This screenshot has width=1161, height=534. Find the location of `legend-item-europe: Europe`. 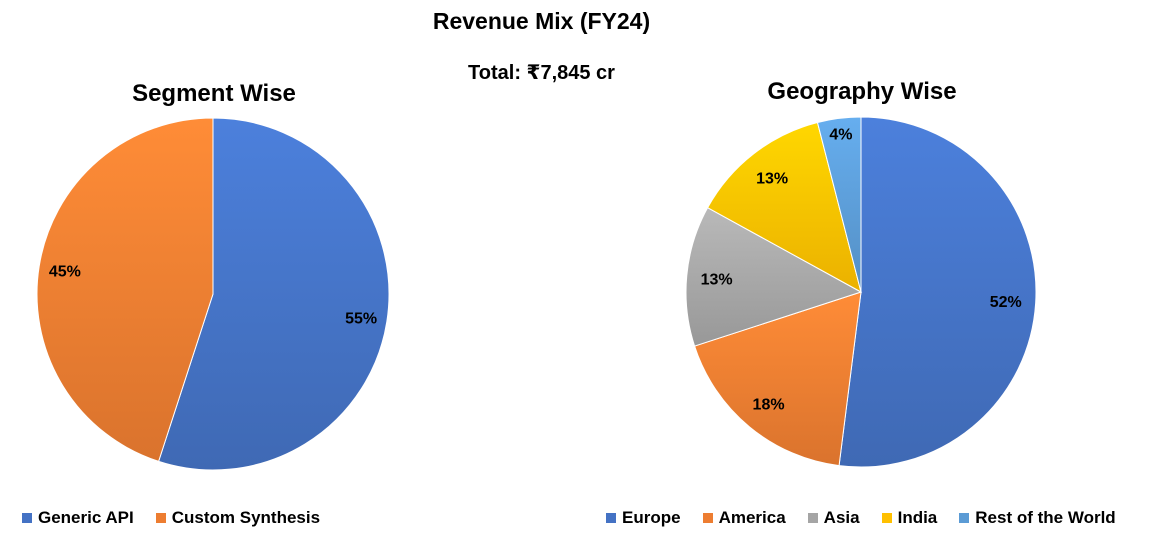

legend-item-europe: Europe is located at coordinates (643, 518).